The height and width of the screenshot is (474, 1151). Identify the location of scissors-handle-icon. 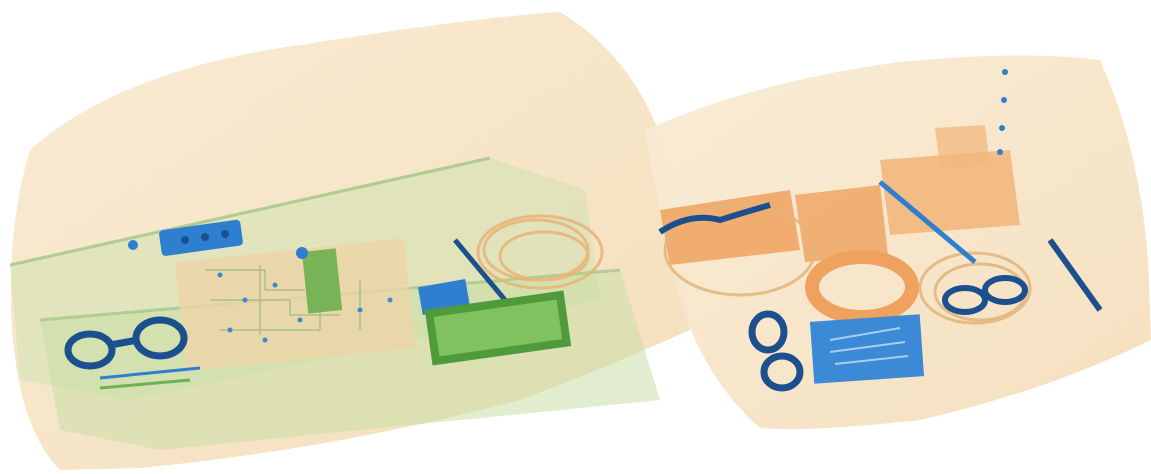
(126, 343).